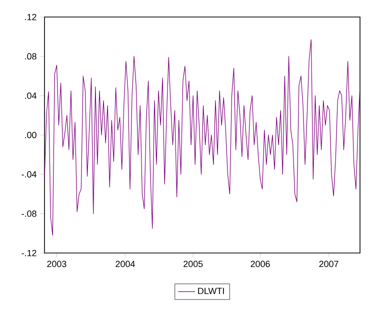 This screenshot has height=321, width=383. I want to click on y-tick-label: .00, so click(30, 135).